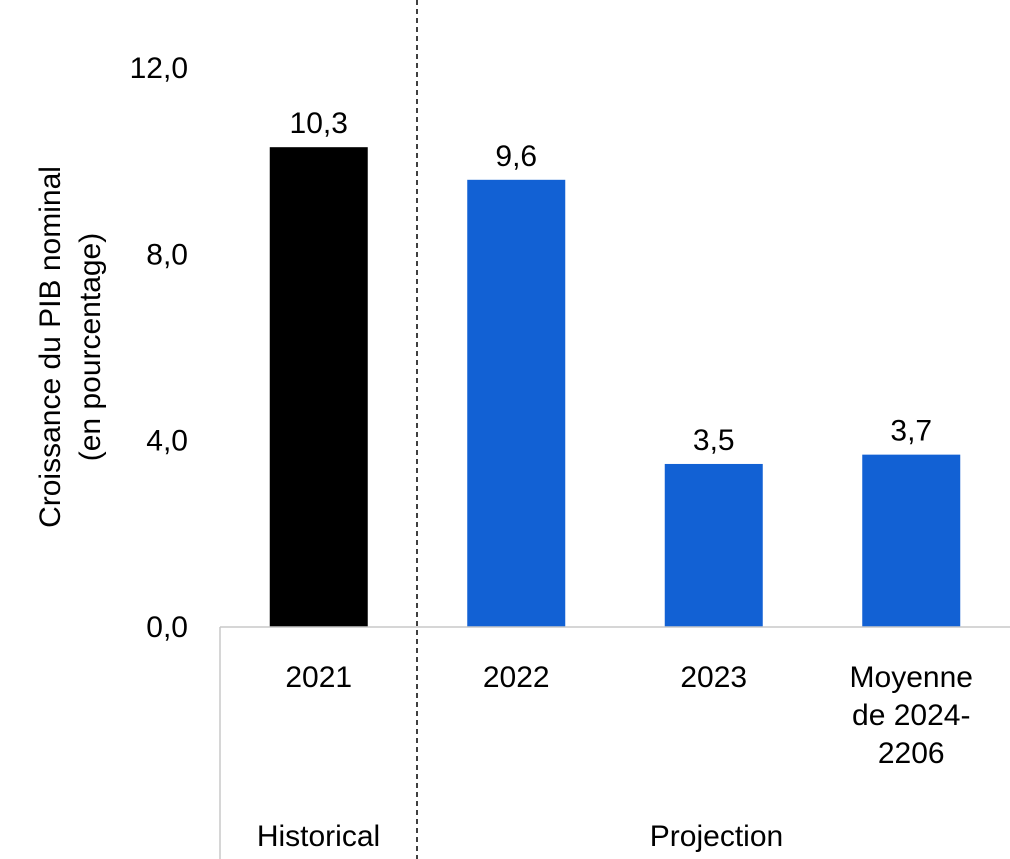 This screenshot has width=1010, height=859. I want to click on data-label: 3,7, so click(911, 431).